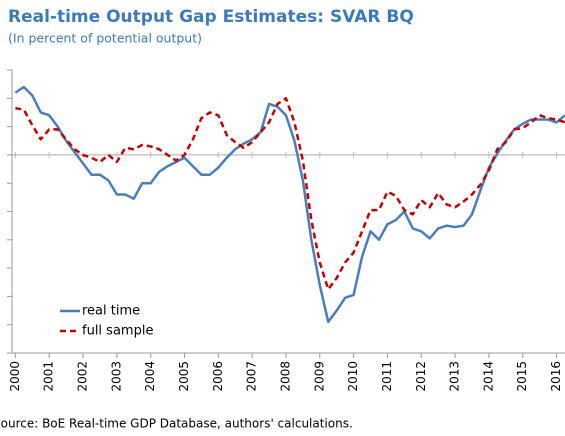  I want to click on x-tick-label: 2010, so click(353, 376).